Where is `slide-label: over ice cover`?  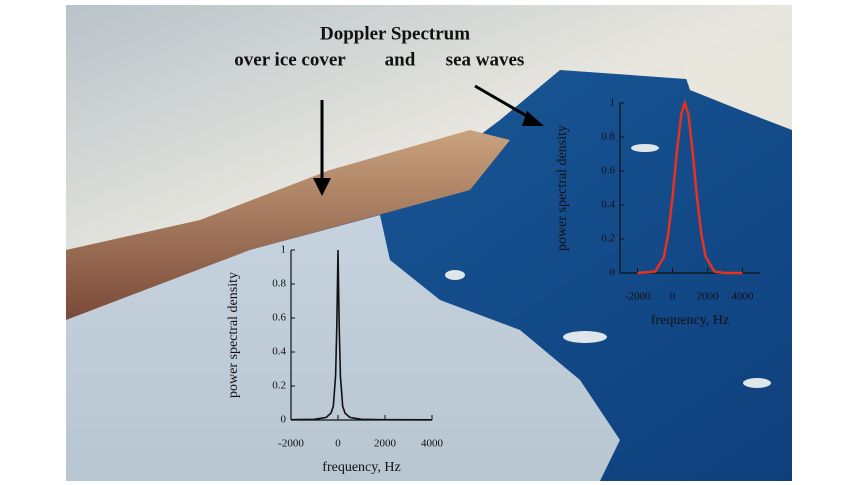
slide-label: over ice cover is located at coordinates (290, 59).